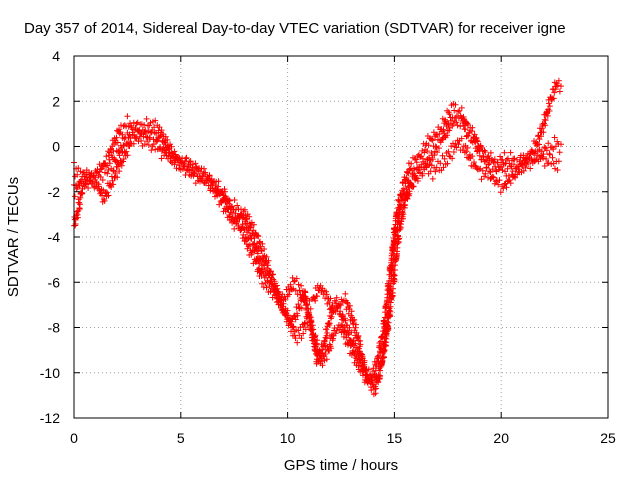  I want to click on y-tick-label: -12, so click(50, 418).